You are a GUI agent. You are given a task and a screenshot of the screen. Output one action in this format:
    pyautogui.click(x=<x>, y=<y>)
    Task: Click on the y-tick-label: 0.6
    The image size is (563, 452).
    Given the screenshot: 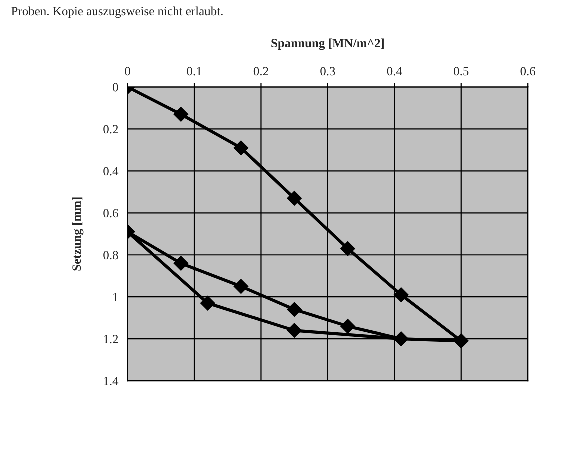 What is the action you would take?
    pyautogui.click(x=111, y=213)
    